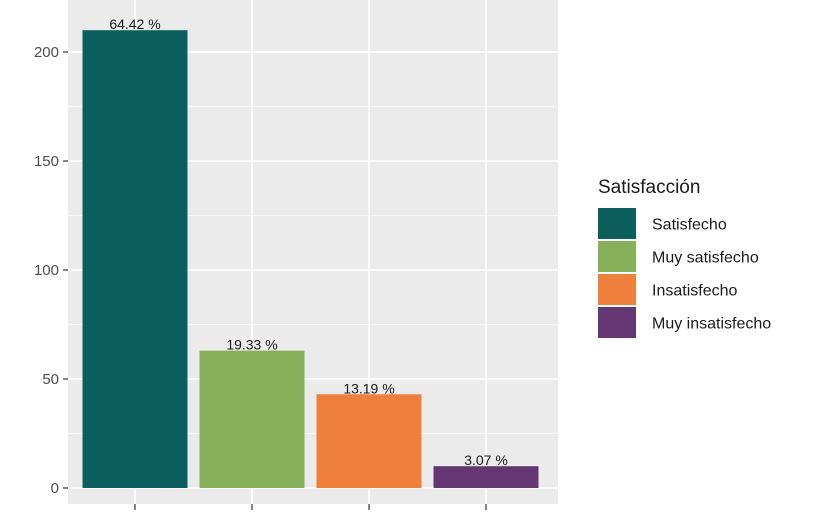  I want to click on y-axis: 0 50 100 150 200, so click(51, 270).